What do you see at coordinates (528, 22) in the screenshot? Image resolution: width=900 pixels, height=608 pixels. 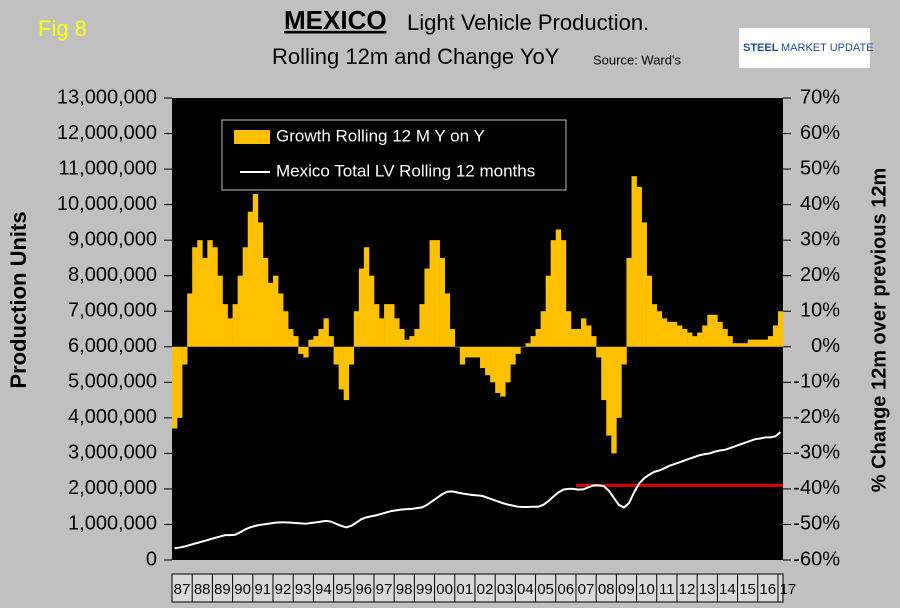 I see `chart-title-rest: Light Vehicle Production.` at bounding box center [528, 22].